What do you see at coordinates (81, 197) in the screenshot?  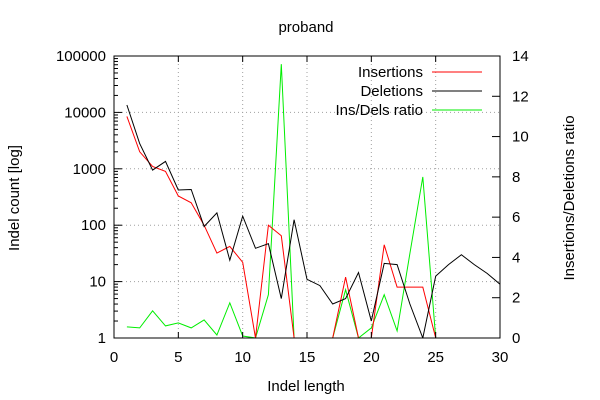 I see `y-tick-labels: 1 10 100 1000 10000 100000` at bounding box center [81, 197].